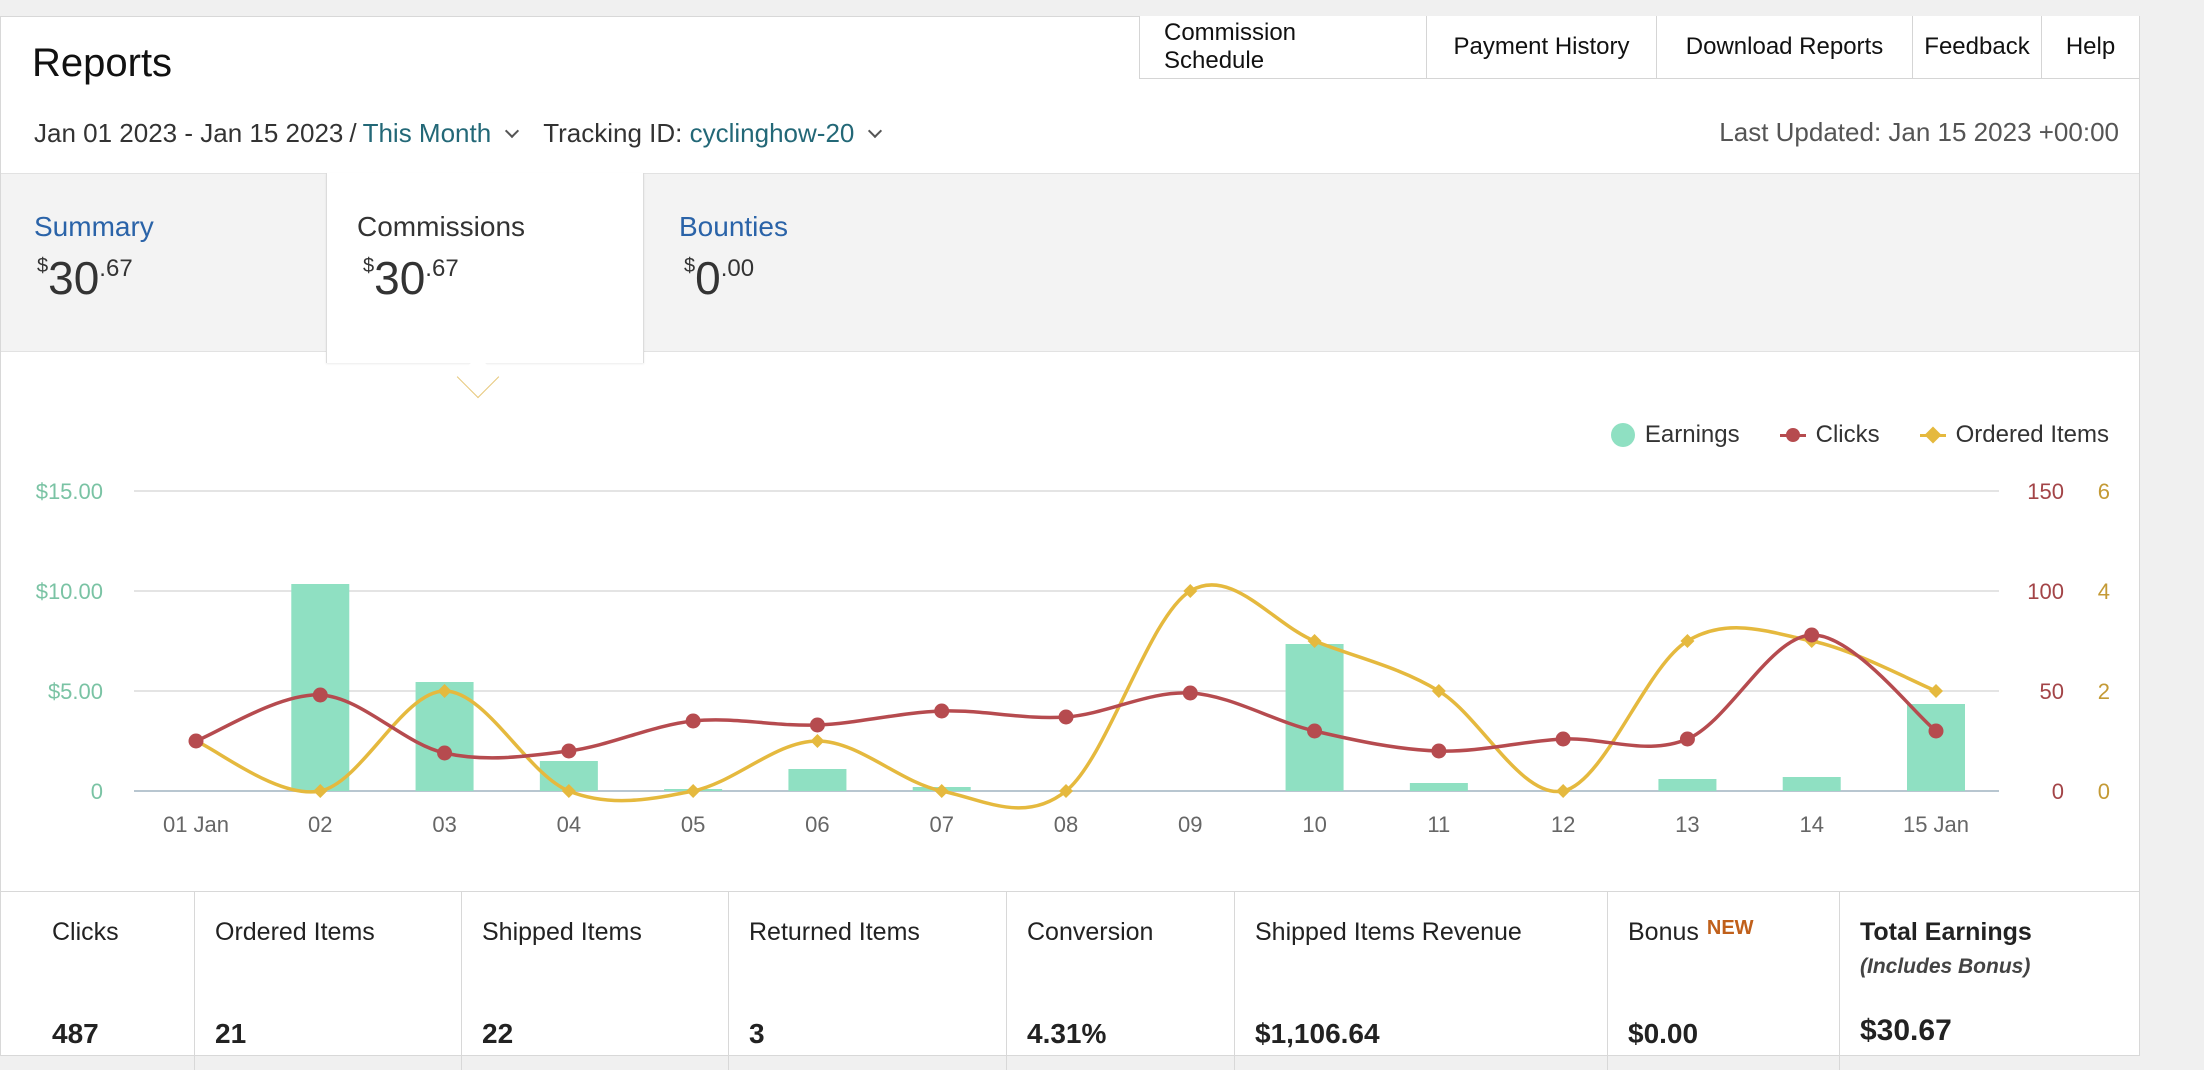 Image resolution: width=2204 pixels, height=1070 pixels. Describe the element at coordinates (196, 824) in the screenshot. I see `x-tick-label: 01 Jan` at that location.